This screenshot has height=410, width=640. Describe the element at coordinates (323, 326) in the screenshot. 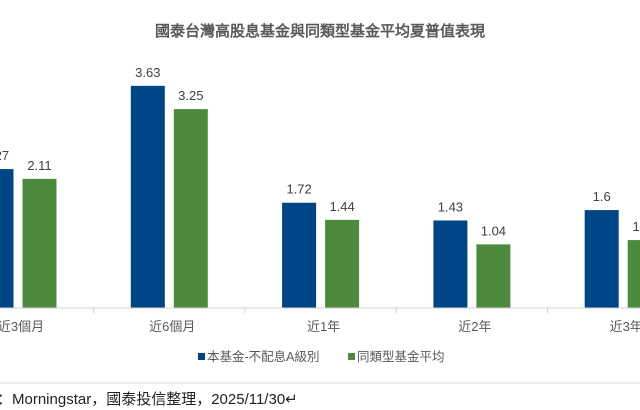

I see `category-label-2: 近1年` at that location.